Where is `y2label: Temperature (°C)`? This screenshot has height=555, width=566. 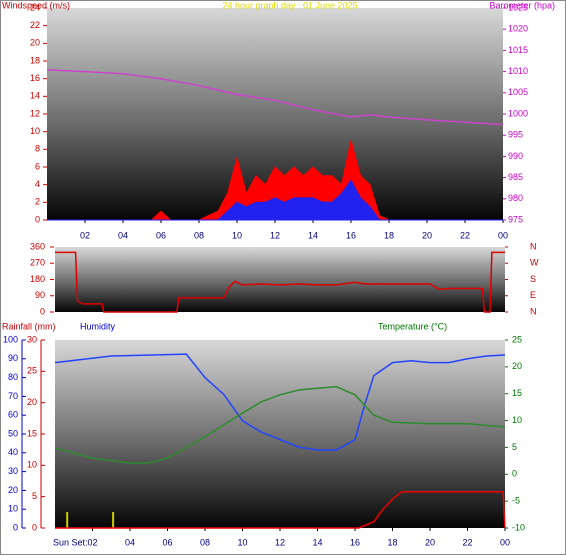 y2label: Temperature (°C) is located at coordinates (412, 326).